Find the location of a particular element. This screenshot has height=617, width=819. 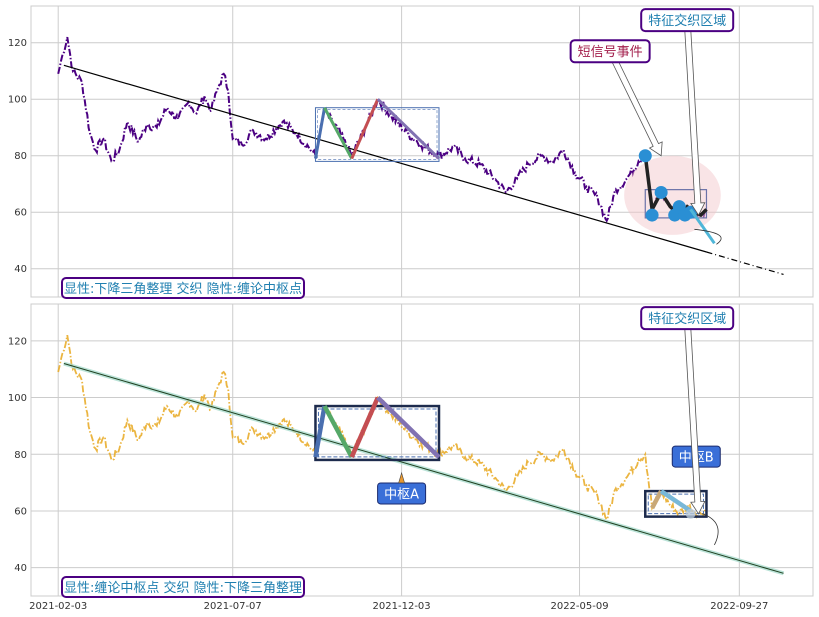

corner-label: 显性:下降三角整理 交织 隐性:缠论中枢点 is located at coordinates (183, 289).